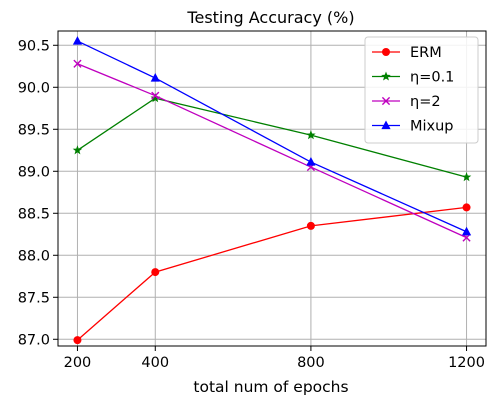 The width and height of the screenshot is (498, 406). I want to click on legend-label: Mixup, so click(432, 127).